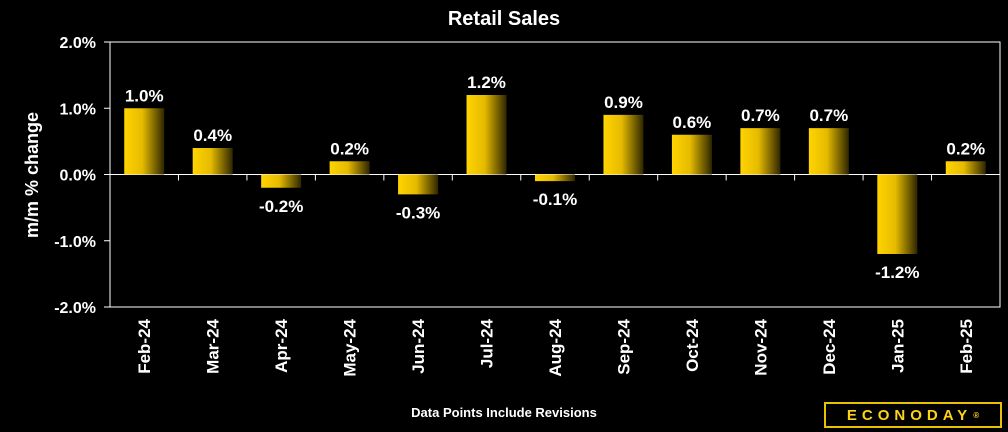 This screenshot has width=1008, height=432. I want to click on data-label: 1.0%, so click(144, 95).